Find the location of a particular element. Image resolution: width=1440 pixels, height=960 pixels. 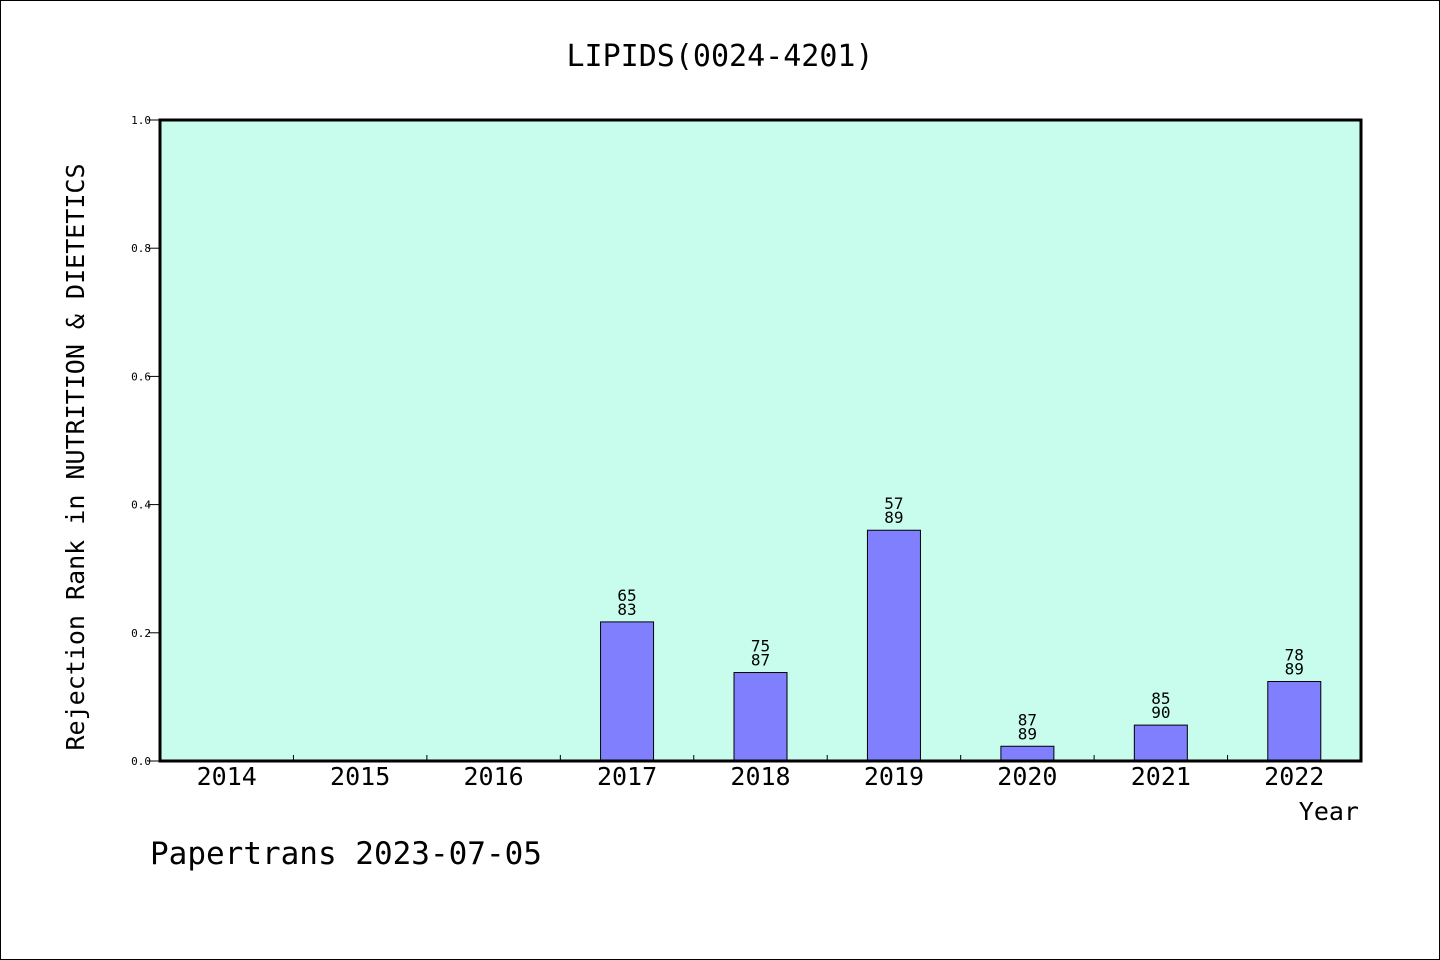

y-tick-label: 0.8 is located at coordinates (141, 248).